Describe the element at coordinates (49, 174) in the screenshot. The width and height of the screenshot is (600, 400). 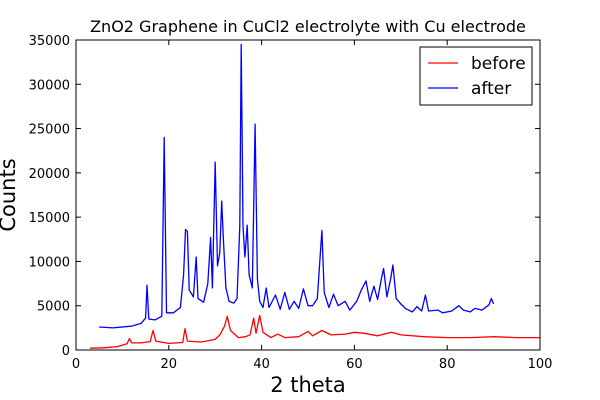
I see `y-tick-label: 20000` at that location.